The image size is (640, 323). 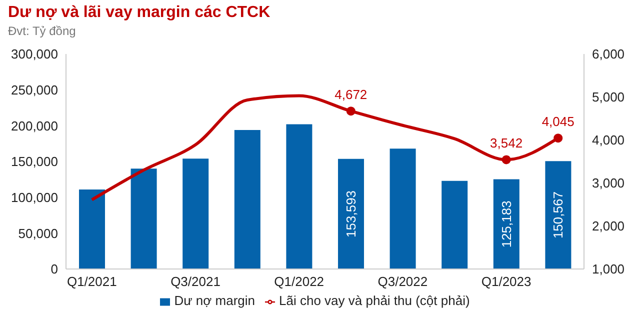 What do you see at coordinates (506, 143) in the screenshot?
I see `data-label: 3,542` at bounding box center [506, 143].